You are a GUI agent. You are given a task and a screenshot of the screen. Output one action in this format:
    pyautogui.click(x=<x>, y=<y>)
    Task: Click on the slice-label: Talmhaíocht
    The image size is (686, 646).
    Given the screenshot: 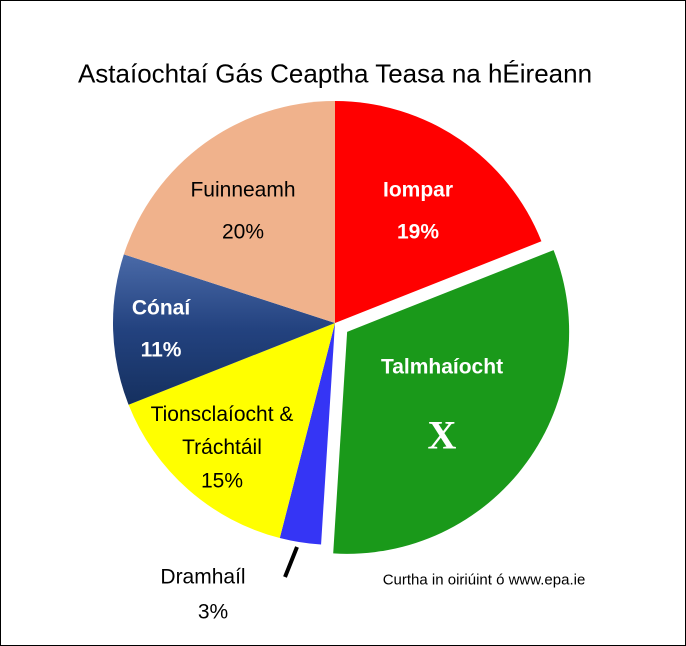 What is the action you would take?
    pyautogui.click(x=442, y=367)
    